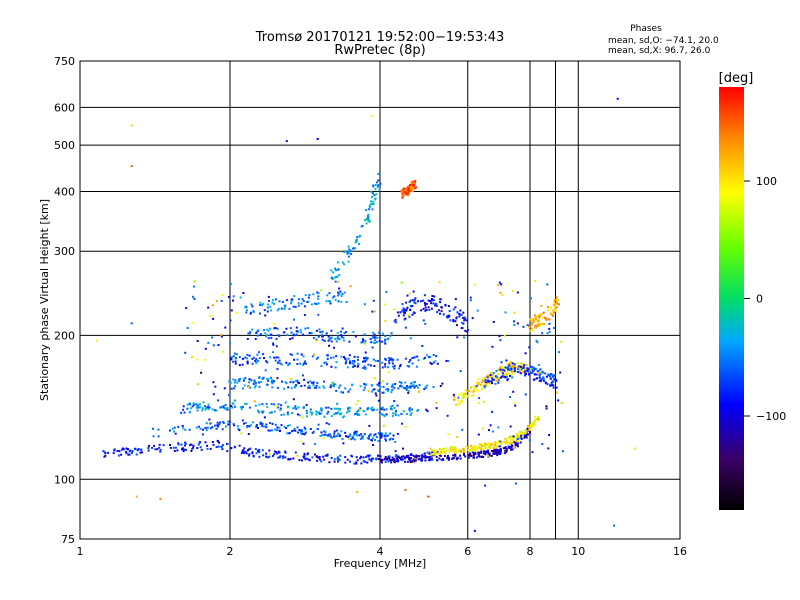 Image resolution: width=800 pixels, height=600 pixels. Describe the element at coordinates (473, 395) in the screenshot. I see `data-point-1911` at that location.